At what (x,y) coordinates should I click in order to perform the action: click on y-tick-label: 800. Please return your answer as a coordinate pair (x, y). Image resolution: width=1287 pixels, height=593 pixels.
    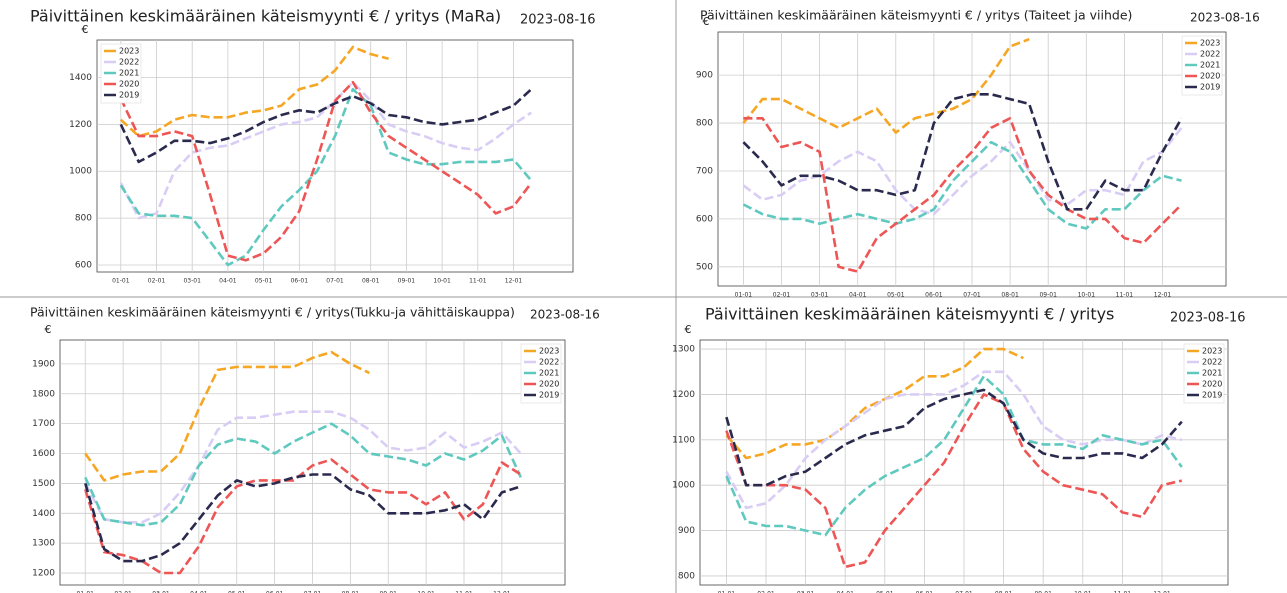
    Looking at the image, I should click on (704, 124).